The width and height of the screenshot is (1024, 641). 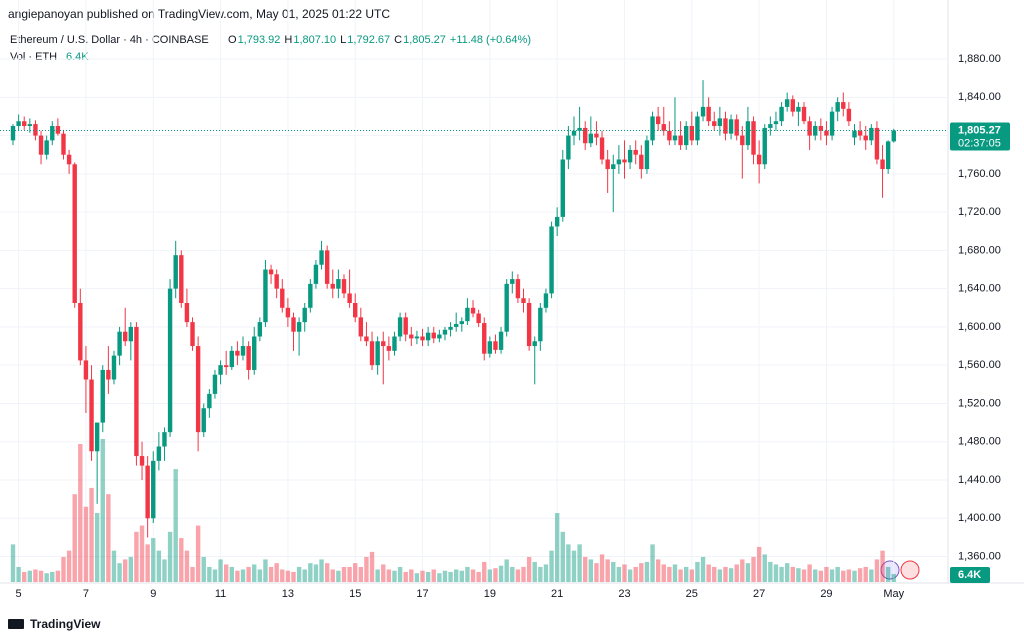 What do you see at coordinates (979, 327) in the screenshot?
I see `y-tick-label: 1,600.00` at bounding box center [979, 327].